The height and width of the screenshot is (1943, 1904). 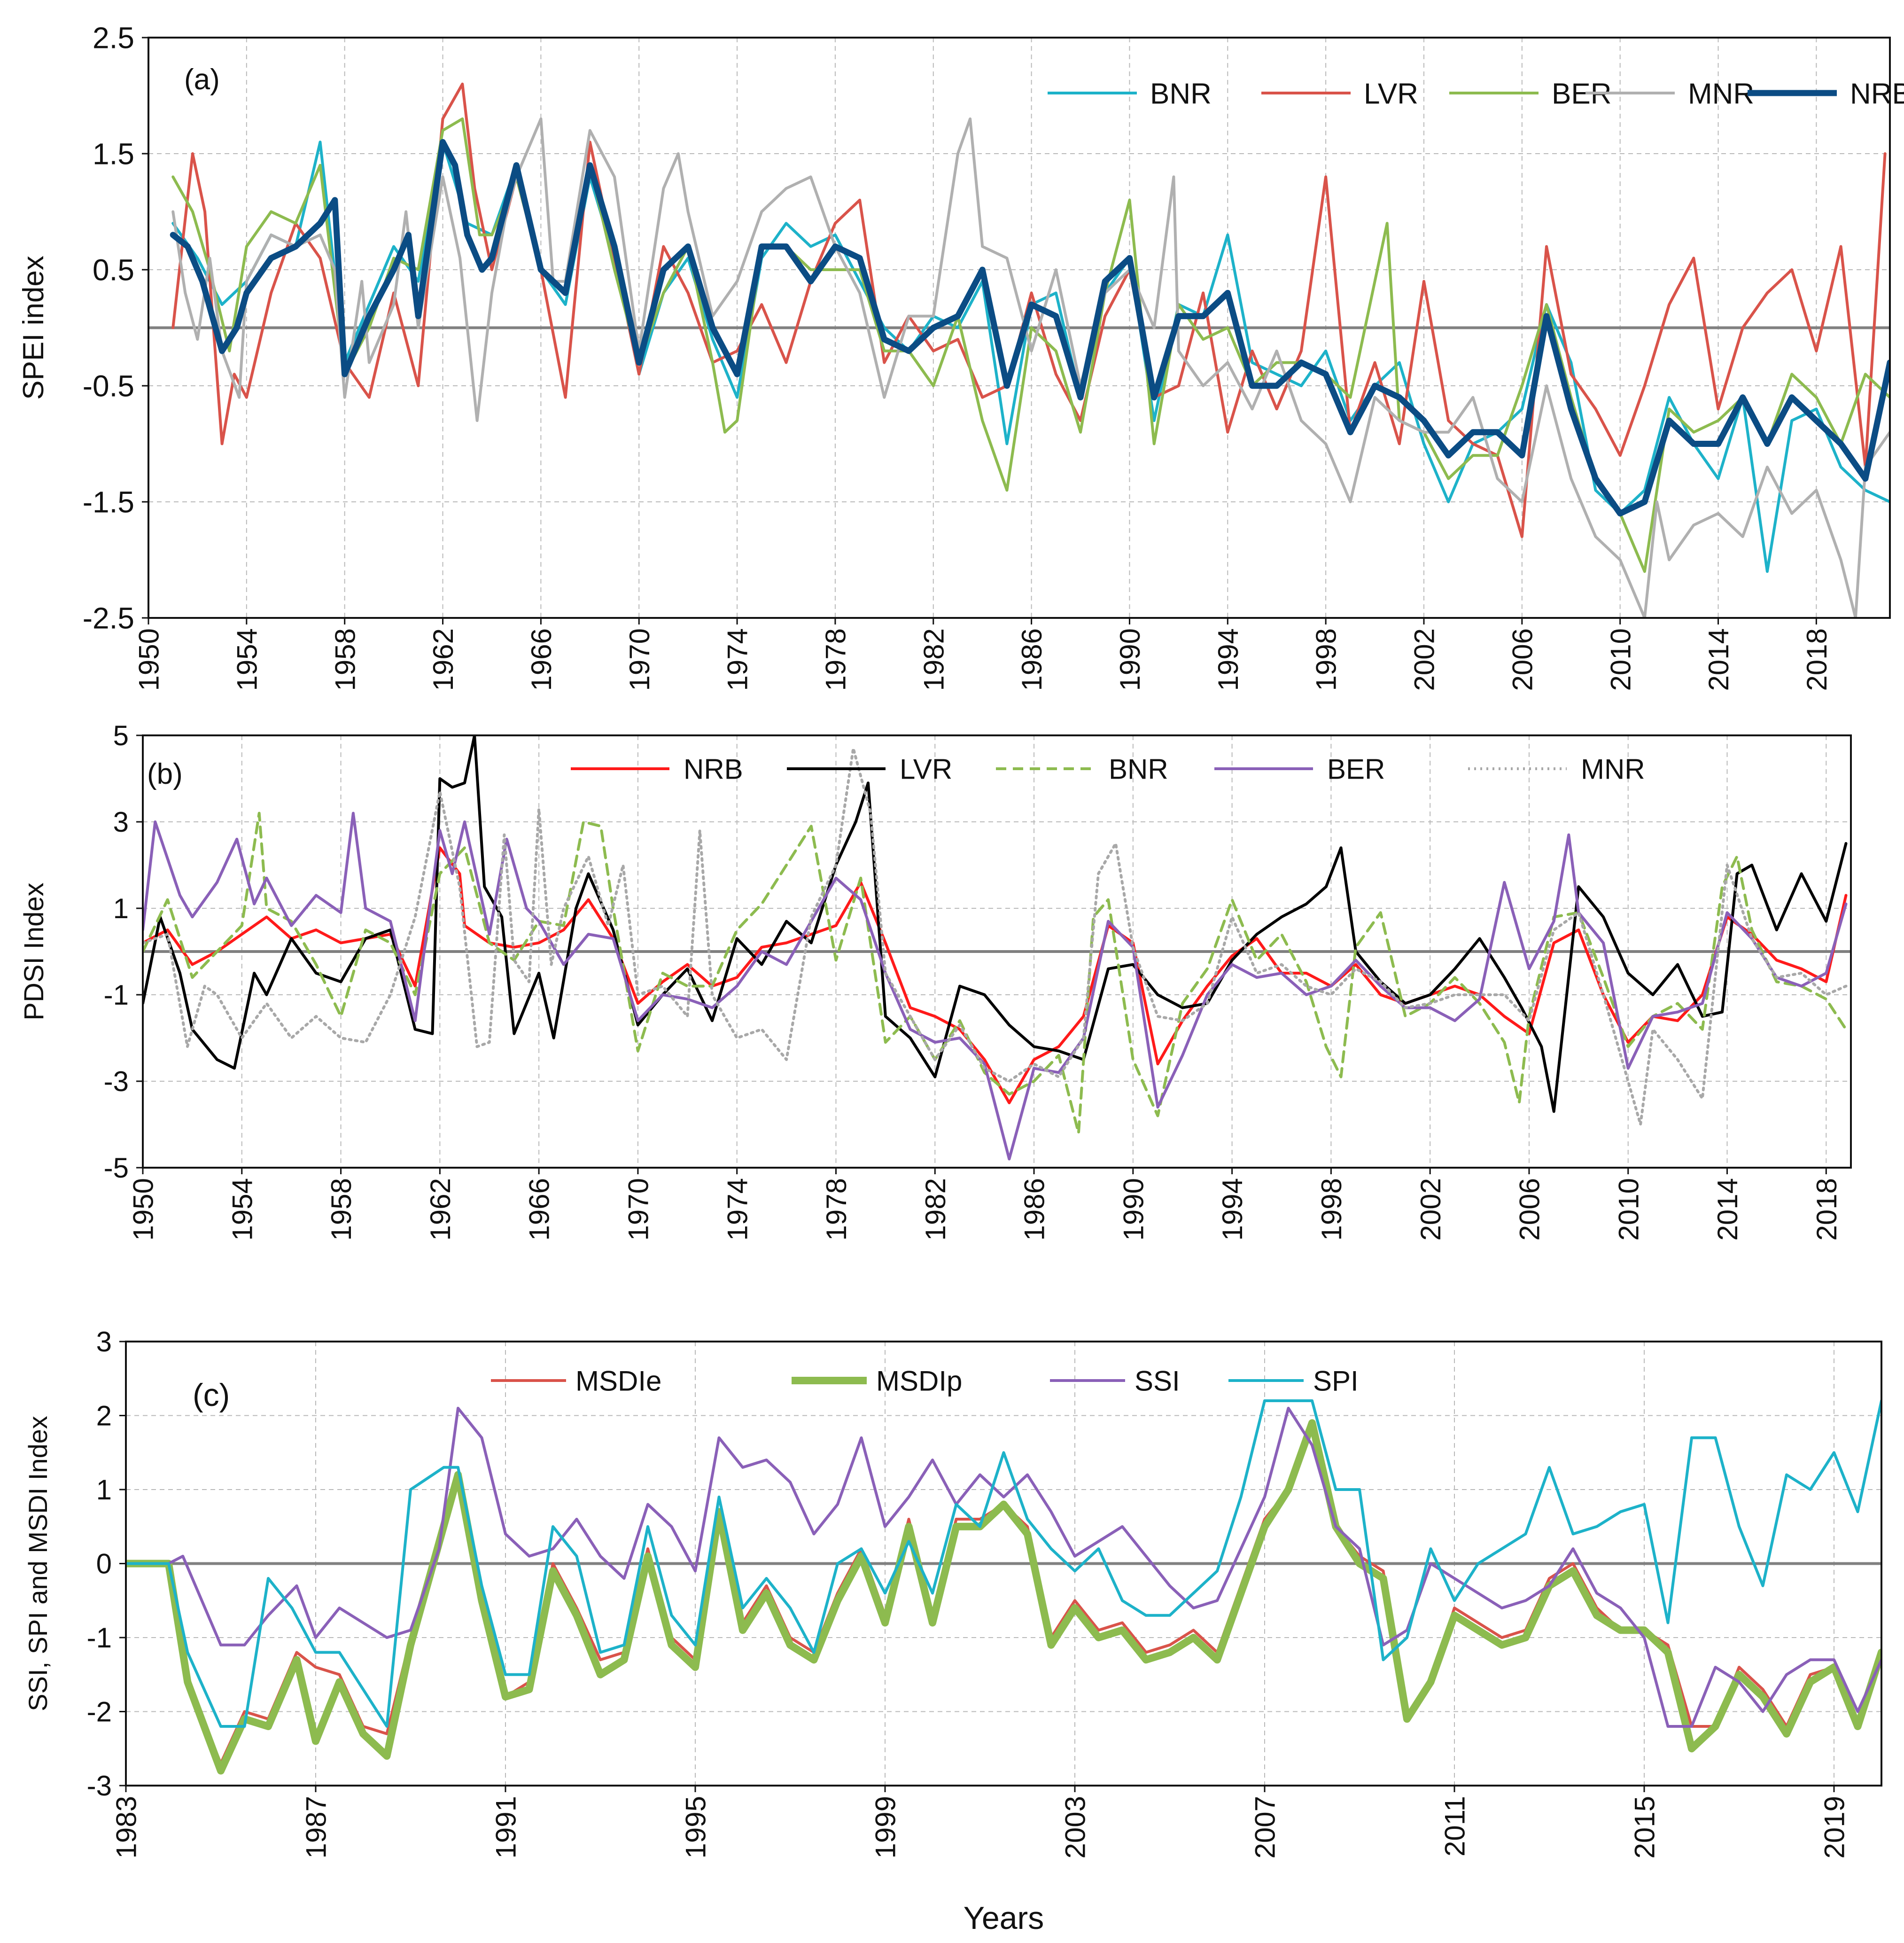 What do you see at coordinates (113, 38) in the screenshot?
I see `y-tick-label: 2.5` at bounding box center [113, 38].